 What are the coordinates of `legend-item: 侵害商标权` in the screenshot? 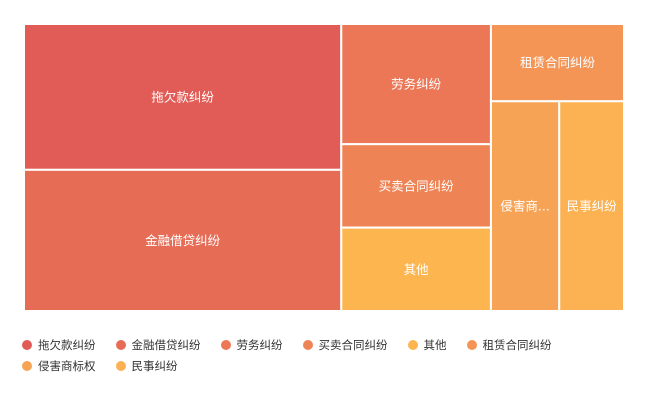 It's located at (59, 365).